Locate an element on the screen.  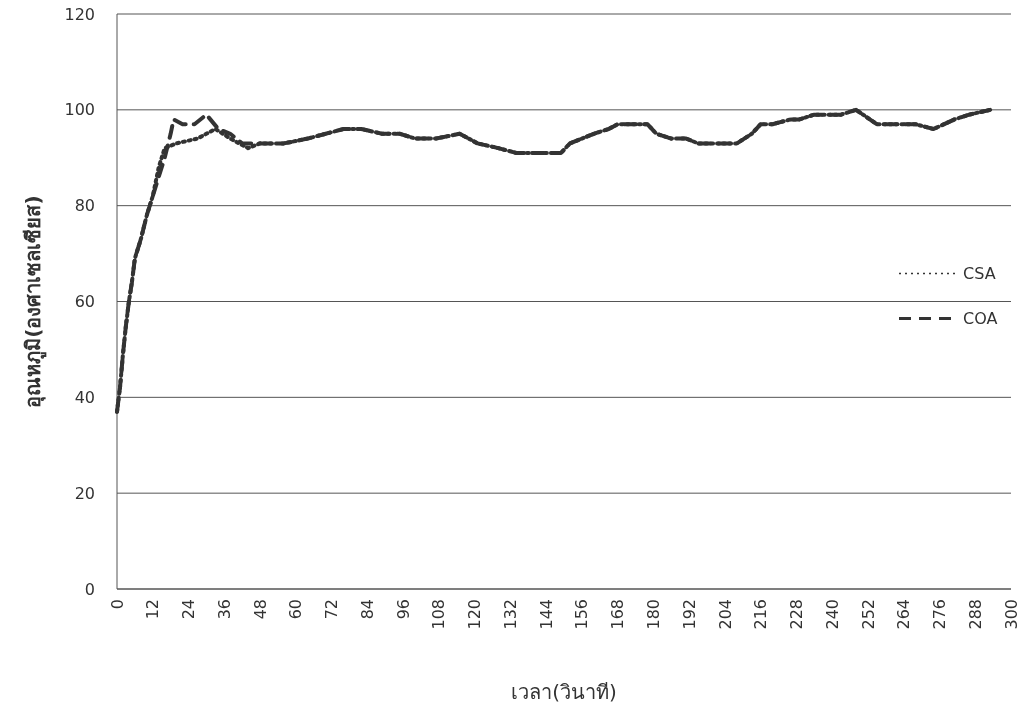
x-tick-label: 228 is located at coordinates (797, 614).